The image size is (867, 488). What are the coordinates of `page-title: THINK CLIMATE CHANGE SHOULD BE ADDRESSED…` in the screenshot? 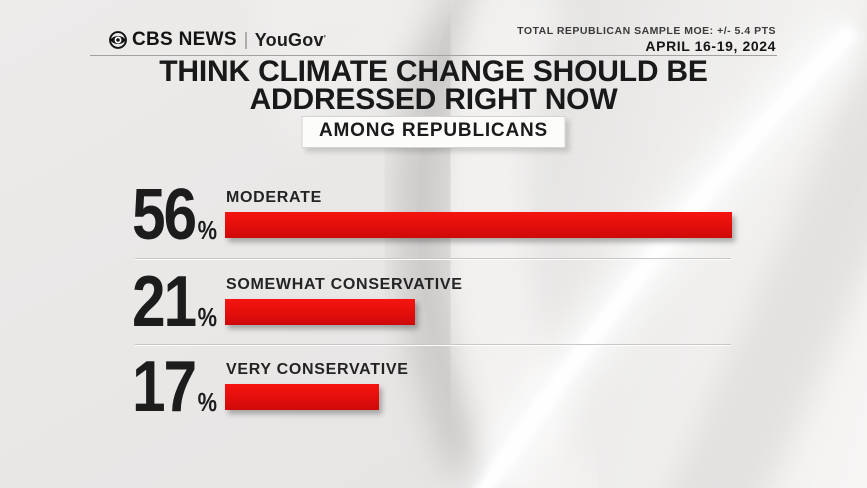 It's located at (433, 85).